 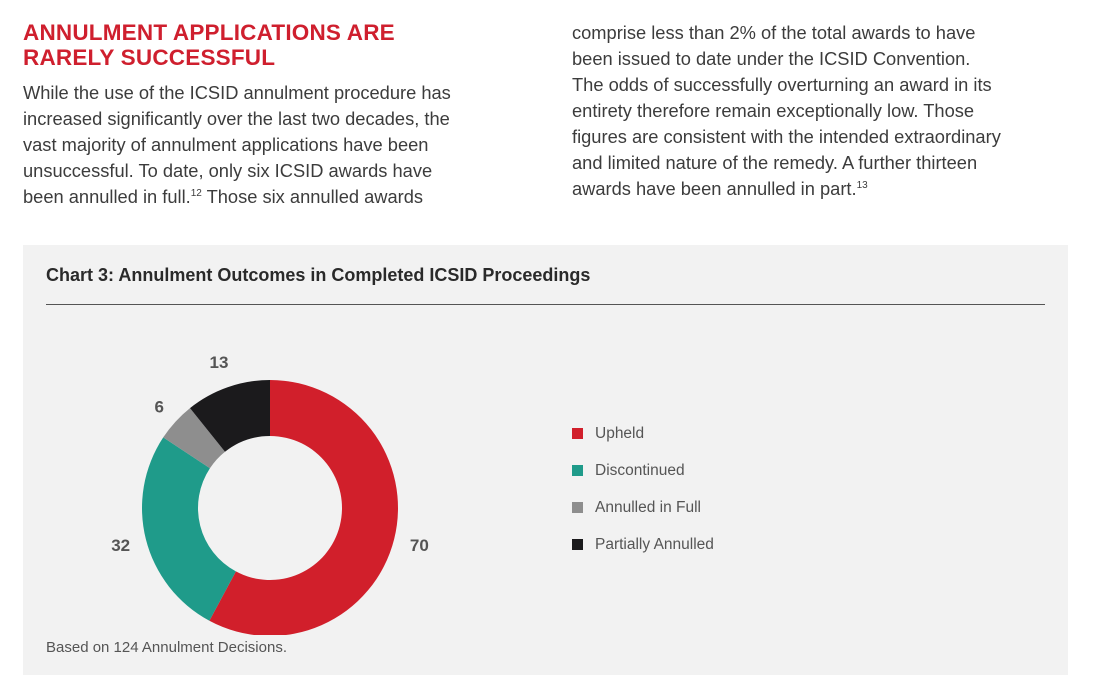 What do you see at coordinates (158, 406) in the screenshot?
I see `data-label-annulled-in-full: 6` at bounding box center [158, 406].